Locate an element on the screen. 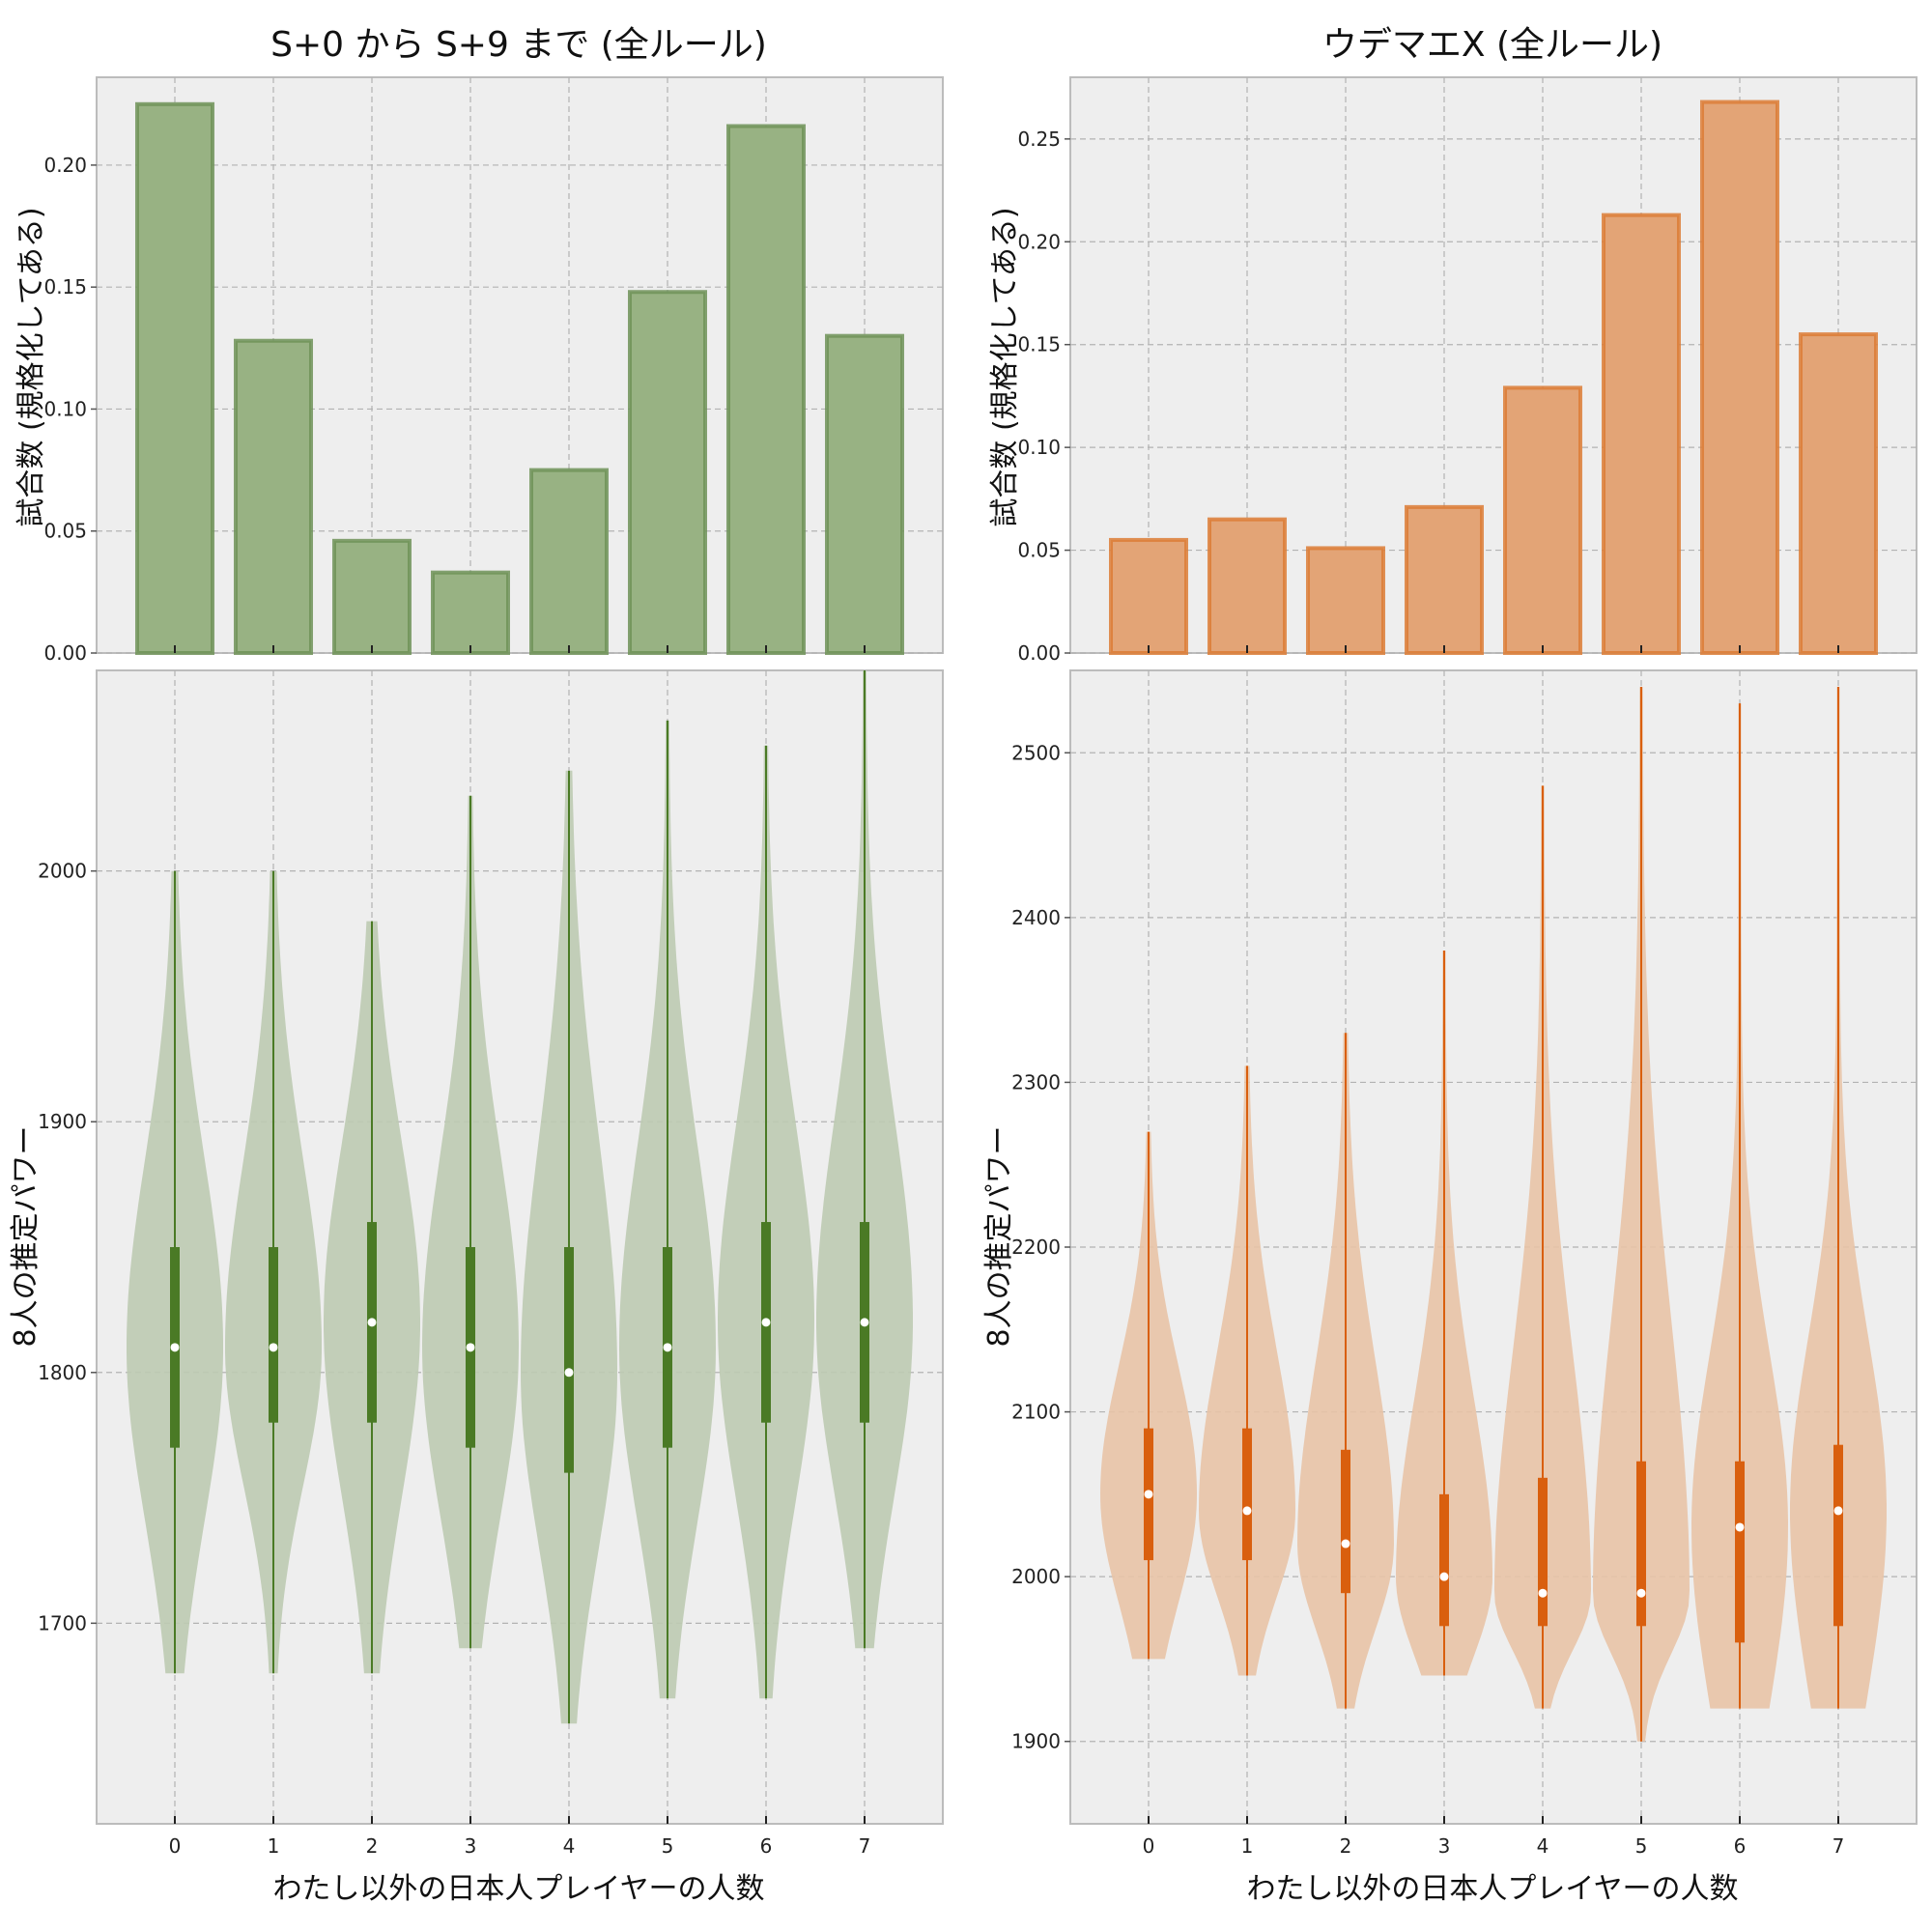 The width and height of the screenshot is (1932, 1932). panel-0: 0.00 0.05 0.10 0.15 0.20 is located at coordinates (493, 370).